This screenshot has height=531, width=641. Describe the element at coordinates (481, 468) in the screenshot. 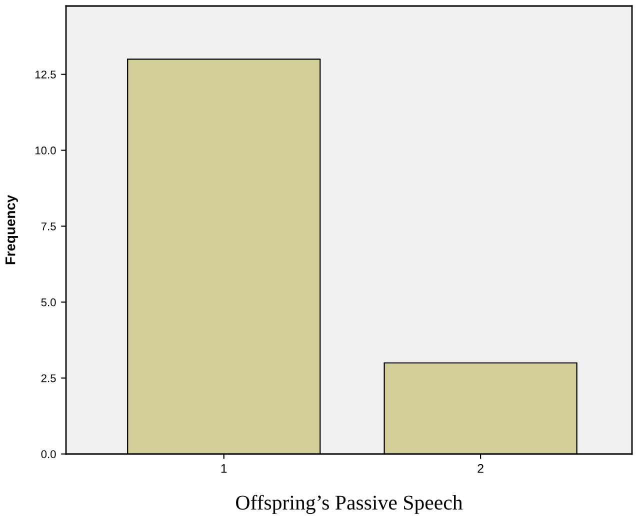

I see `x-tick-label: 2` at that location.